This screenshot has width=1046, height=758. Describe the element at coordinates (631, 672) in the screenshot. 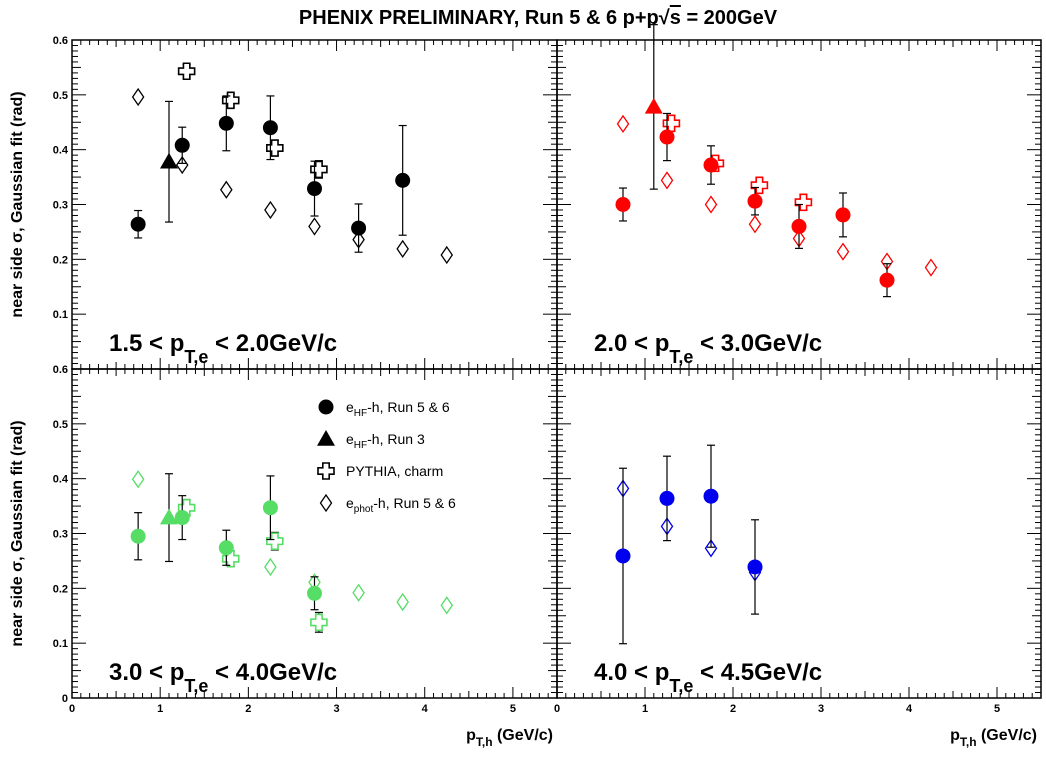

I see `panel-label-pre: 4.0 < p` at that location.